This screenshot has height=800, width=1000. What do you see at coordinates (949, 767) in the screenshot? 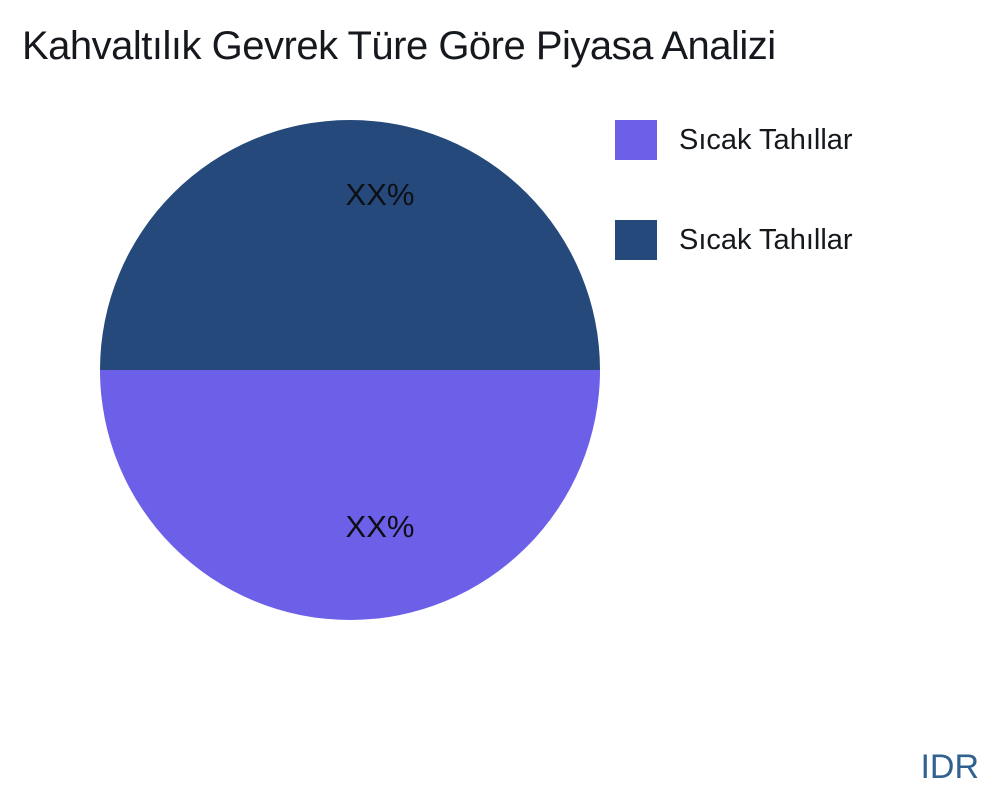
I see `watermark-idr: IDR` at bounding box center [949, 767].